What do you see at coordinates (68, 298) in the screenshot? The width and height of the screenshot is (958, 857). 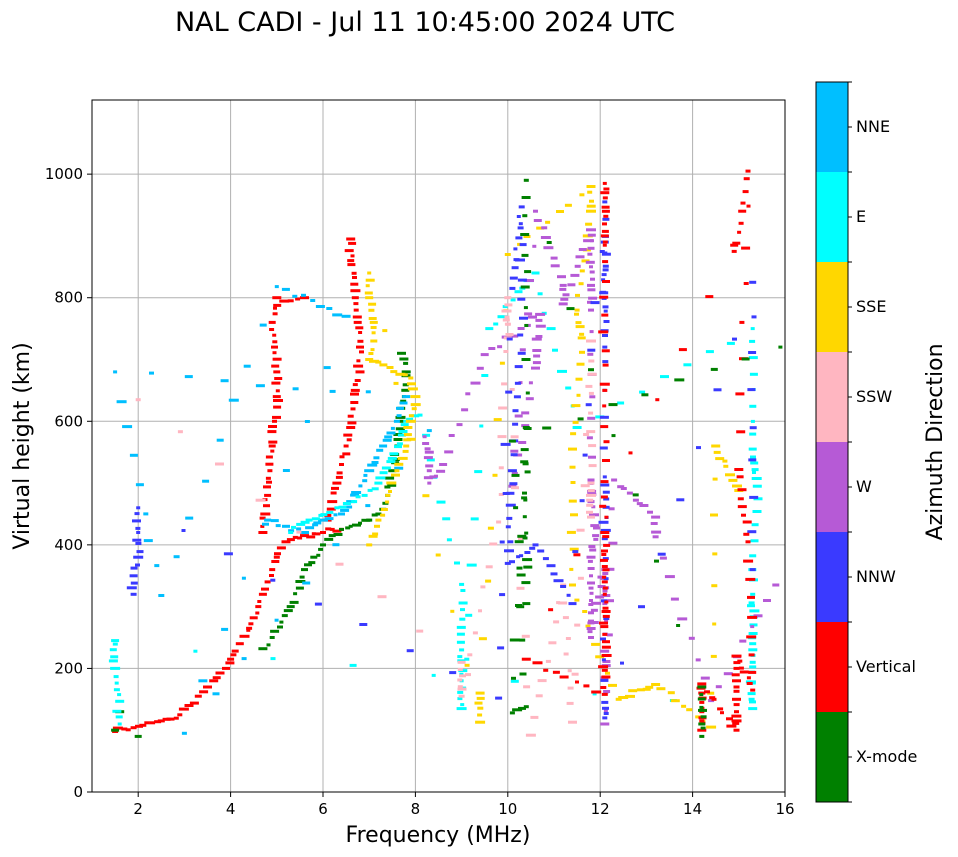 I see `y-tick-label: 800` at bounding box center [68, 298].